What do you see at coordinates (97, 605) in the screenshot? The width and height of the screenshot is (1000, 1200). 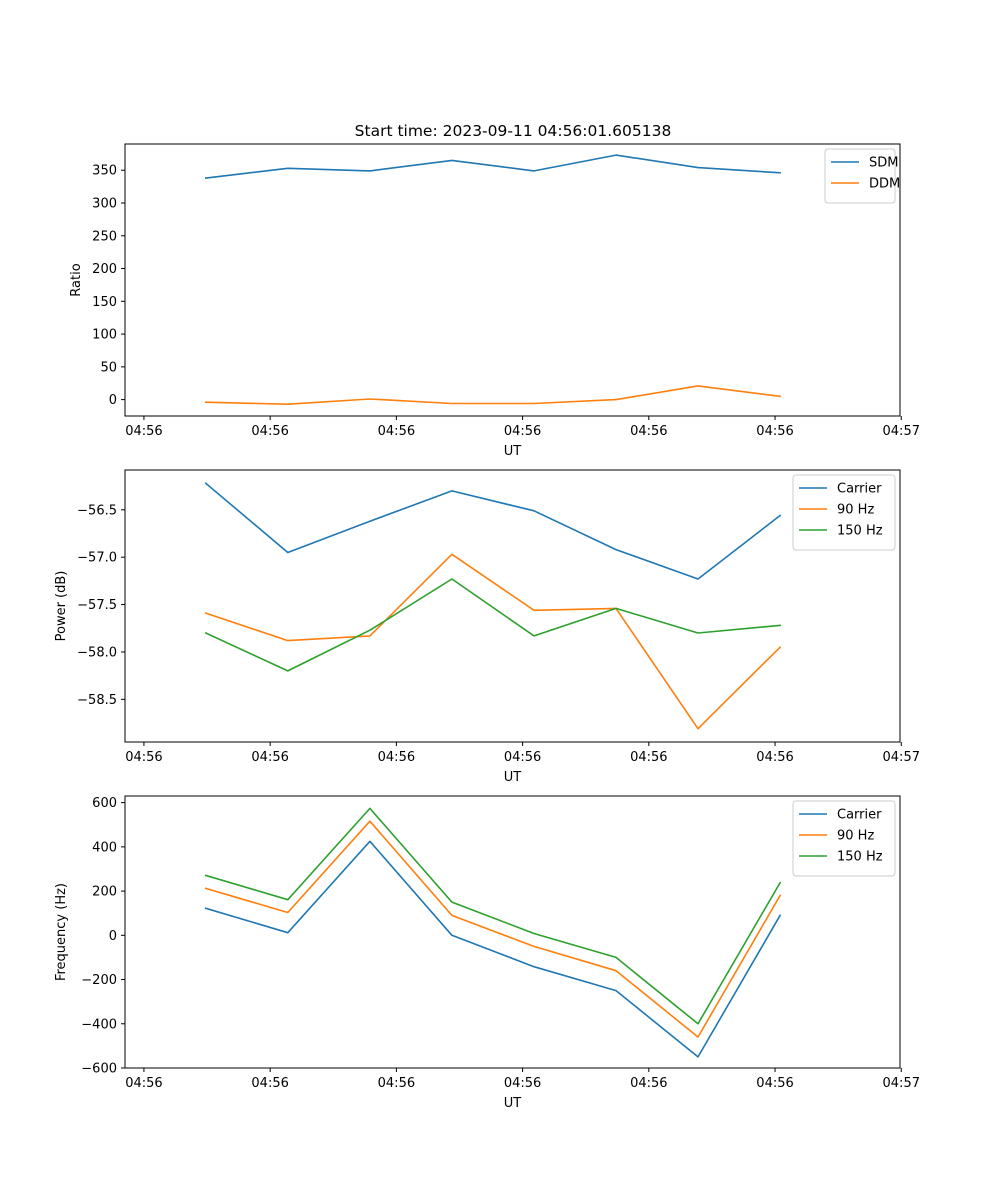 I see `y-tick-label: −57.5` at bounding box center [97, 605].